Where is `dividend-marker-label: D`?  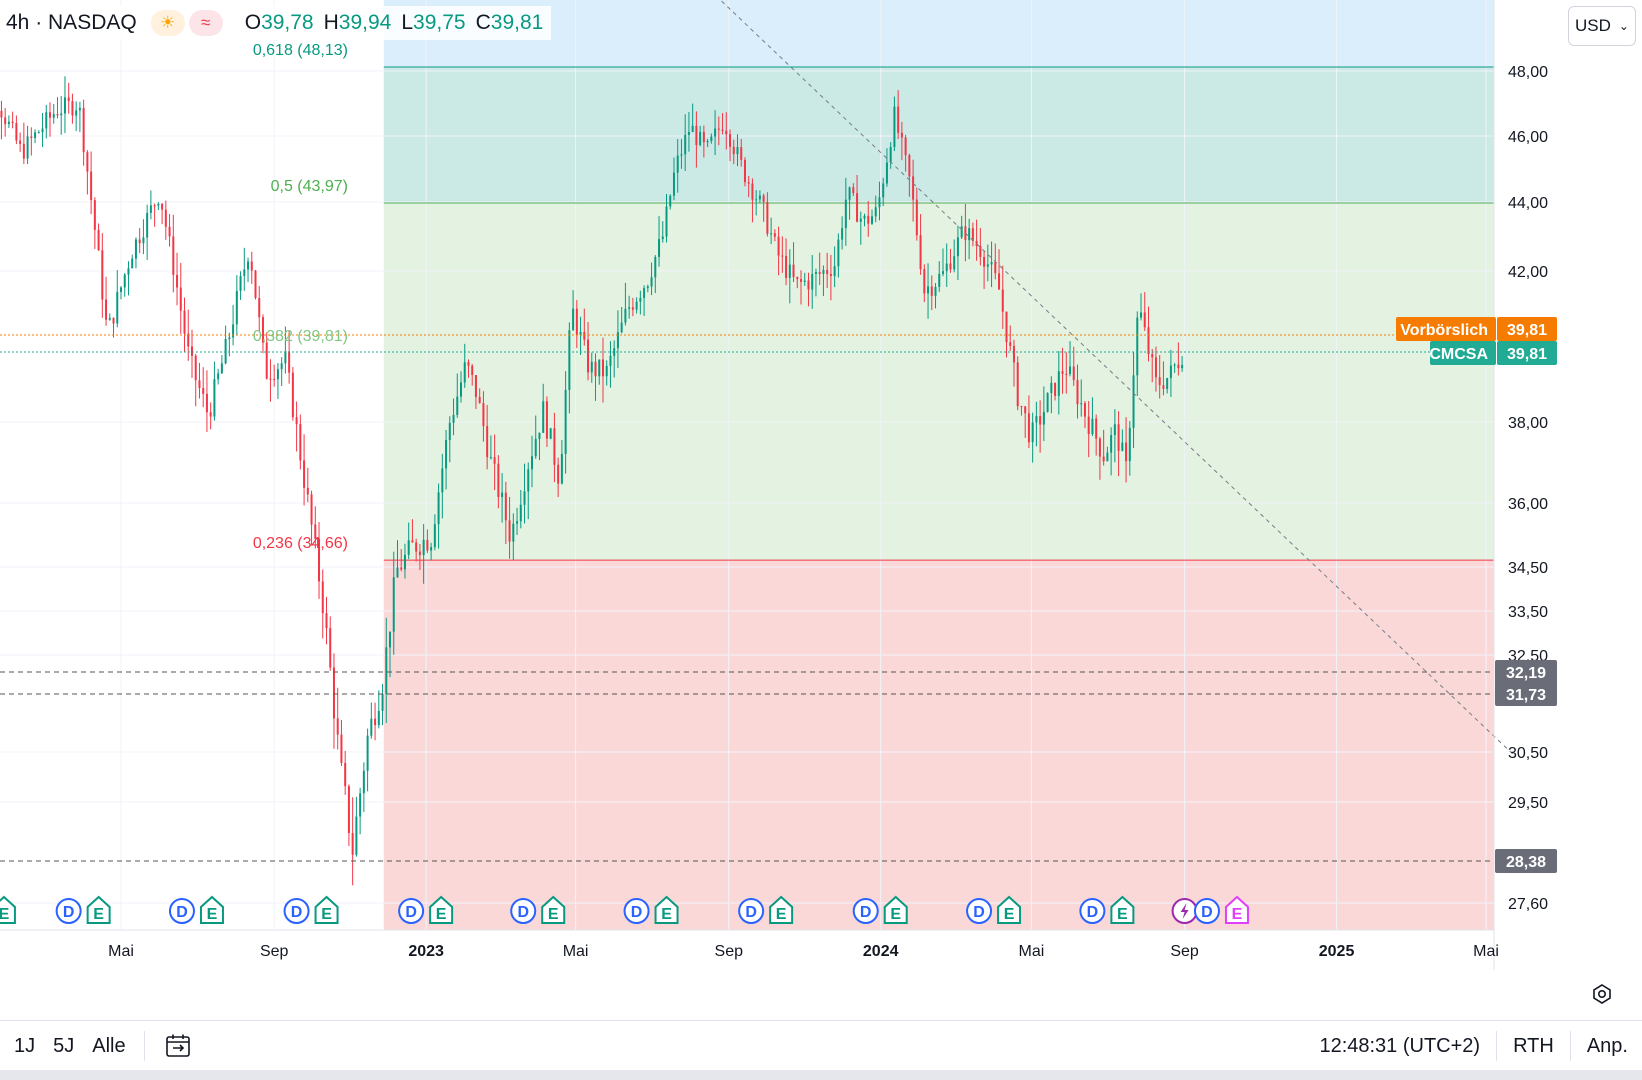
dividend-marker-label: D is located at coordinates (866, 912).